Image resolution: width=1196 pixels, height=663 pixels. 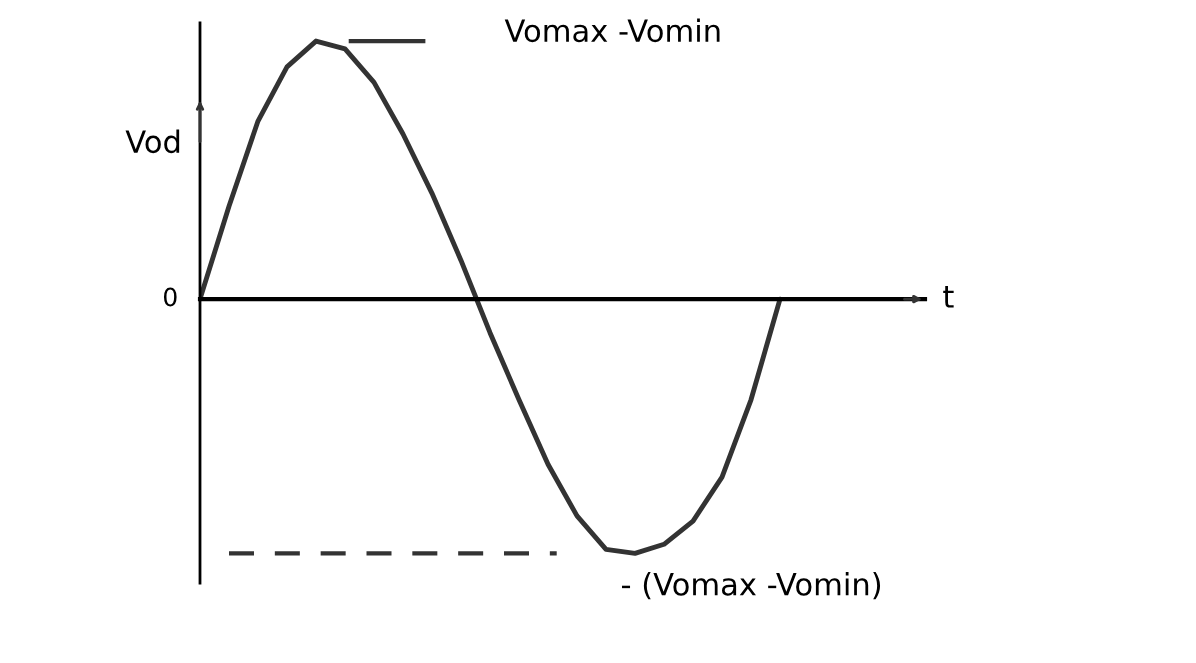 I want to click on ref-line-label: - (Vomax -Vomin), so click(x=751, y=586).